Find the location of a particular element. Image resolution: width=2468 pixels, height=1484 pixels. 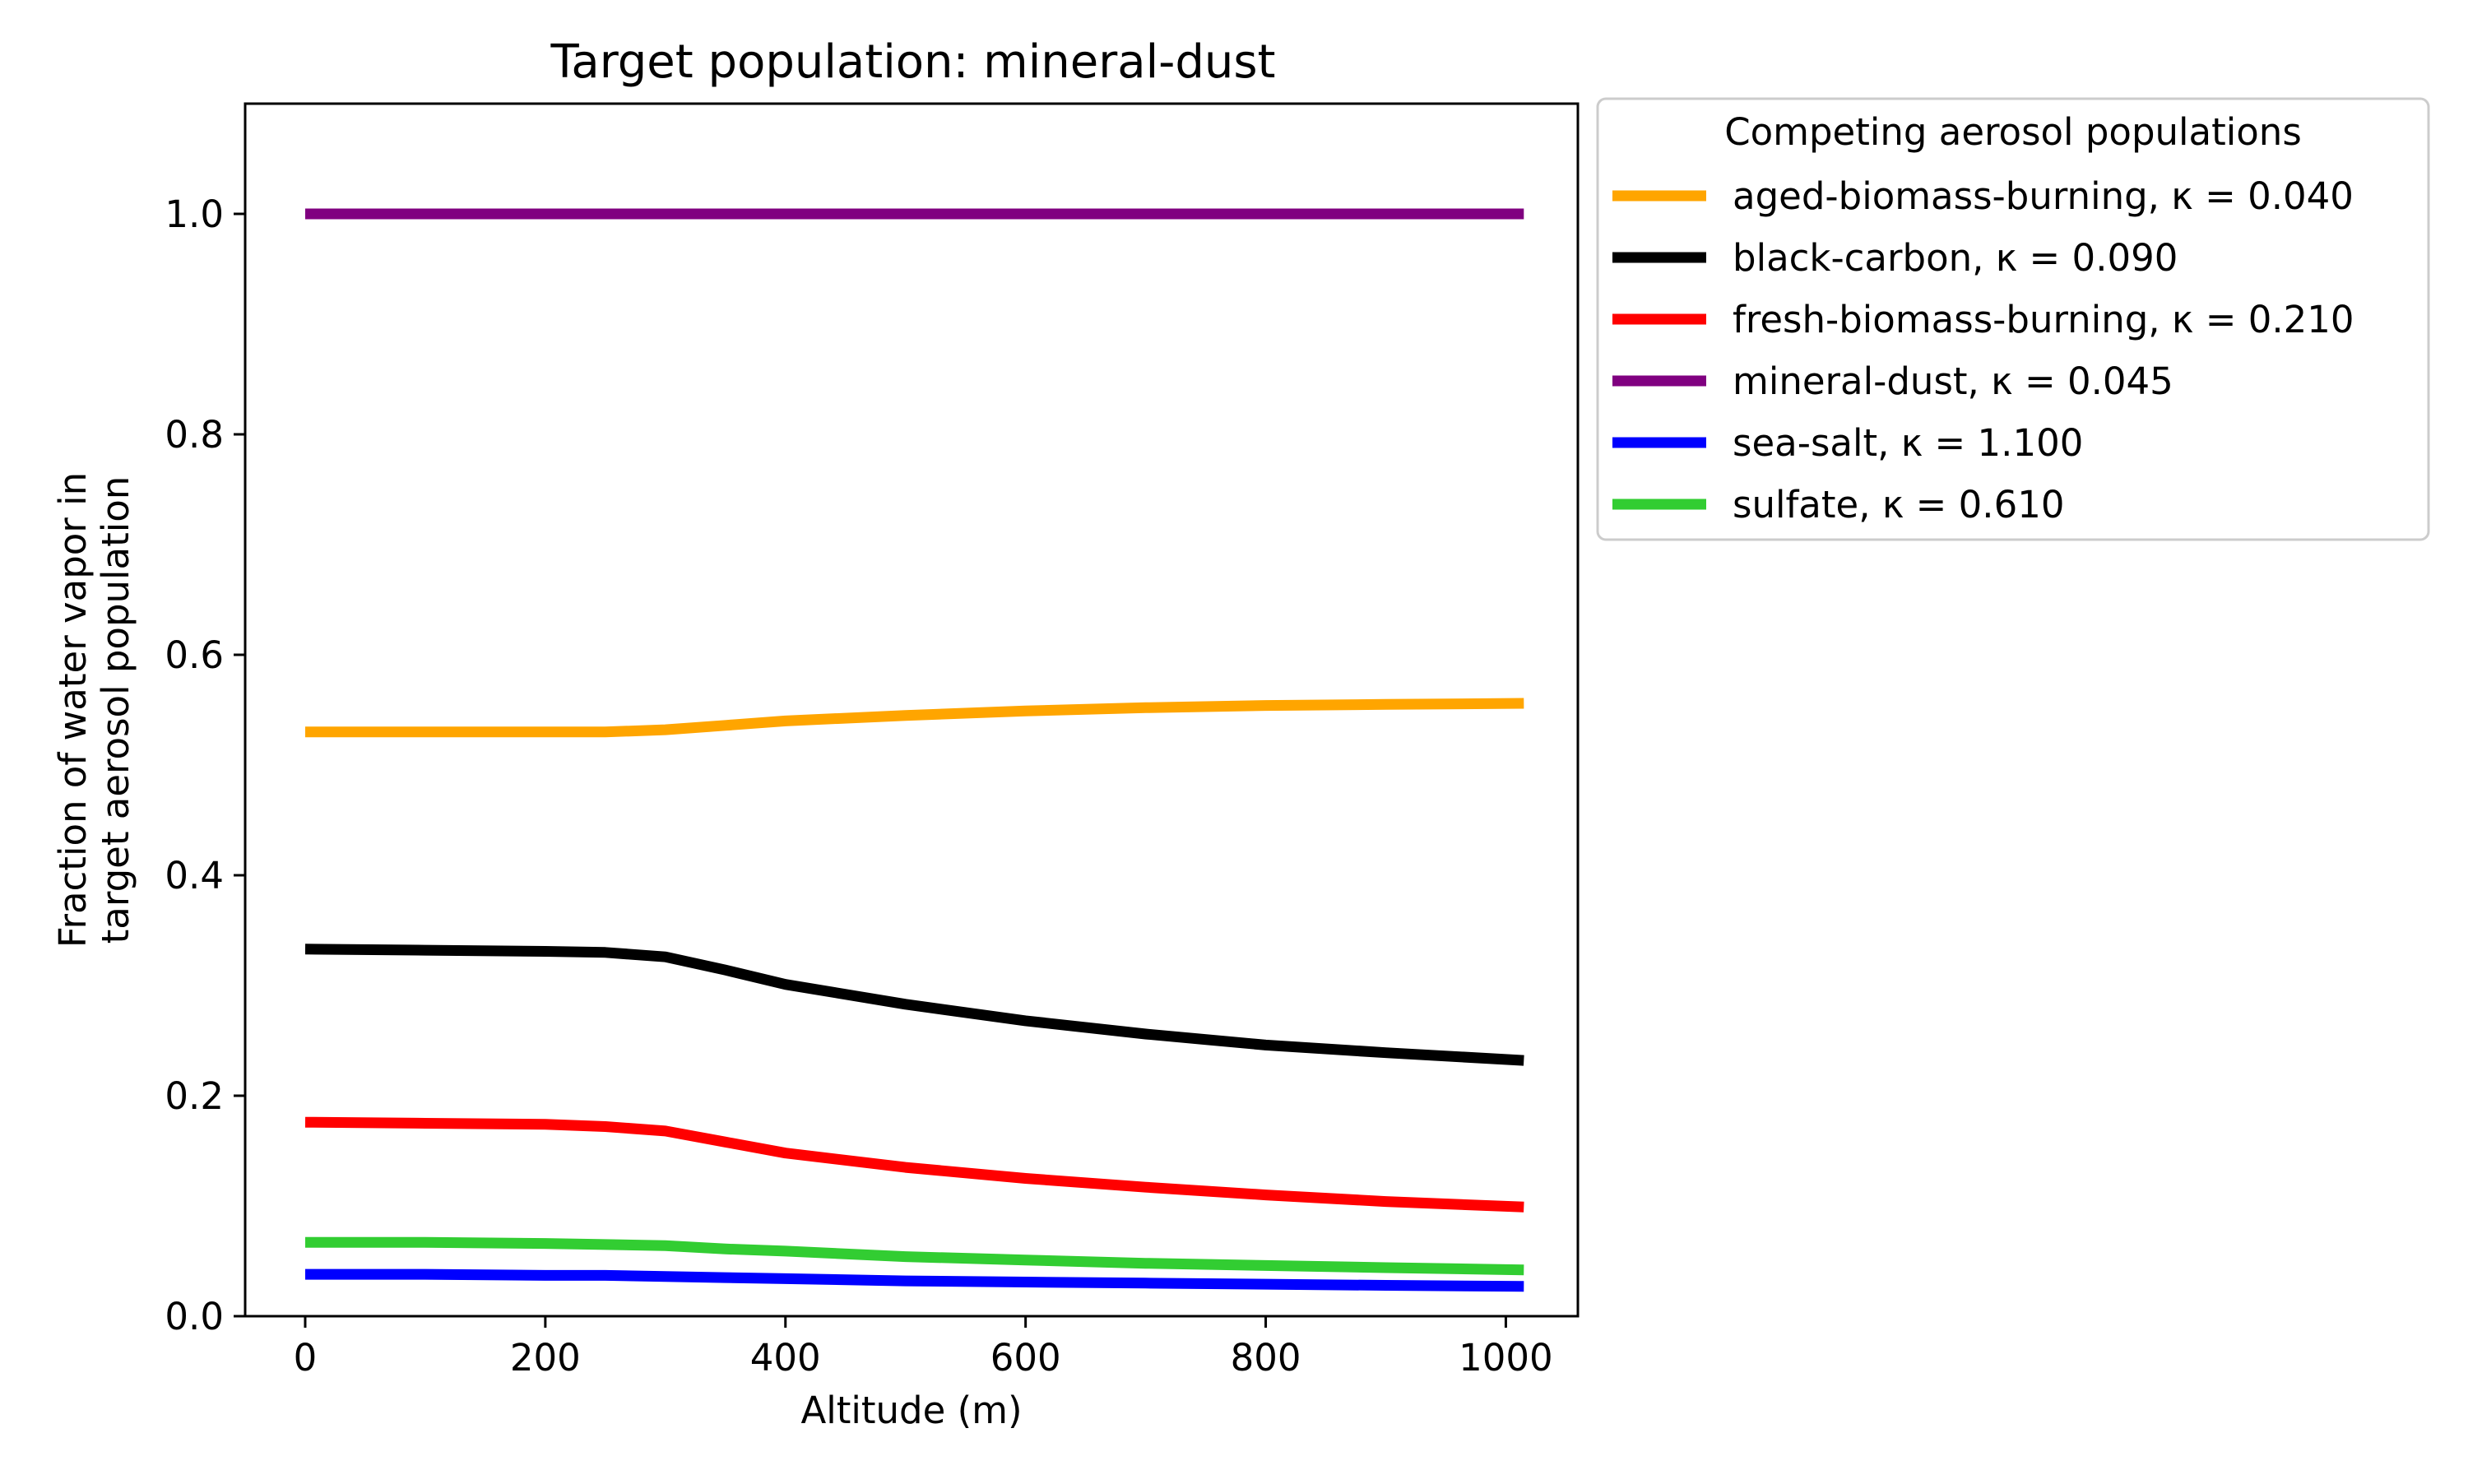

x-tick-label: 600 is located at coordinates (1025, 1358).